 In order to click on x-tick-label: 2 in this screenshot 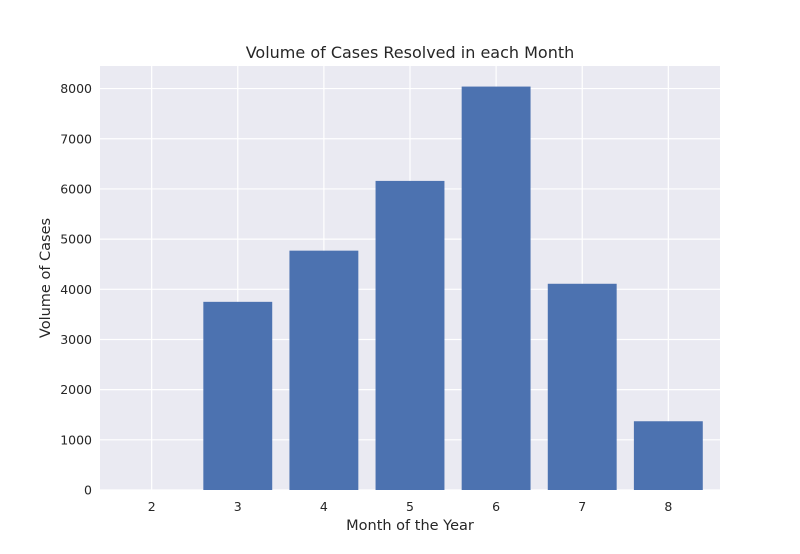, I will do `click(152, 506)`.